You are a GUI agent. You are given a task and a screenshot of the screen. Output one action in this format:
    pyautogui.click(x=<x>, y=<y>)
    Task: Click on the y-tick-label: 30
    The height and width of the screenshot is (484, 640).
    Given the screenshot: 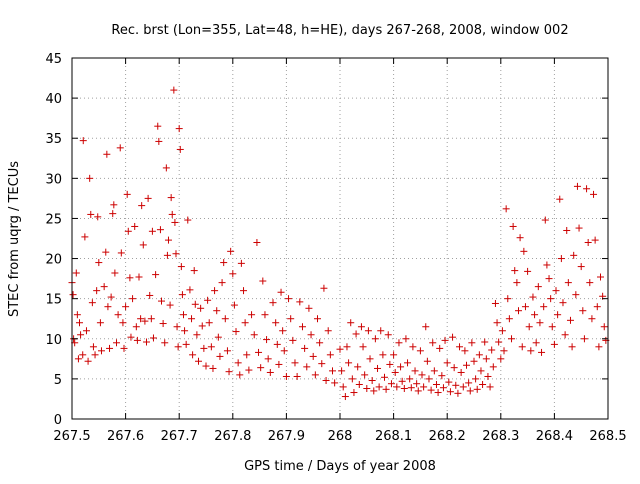 What is the action you would take?
    pyautogui.click(x=53, y=179)
    